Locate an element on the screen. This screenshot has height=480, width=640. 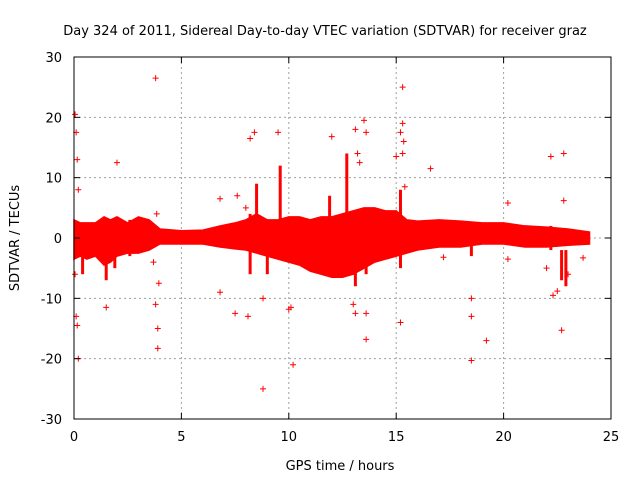
y-tick-label: 30 is located at coordinates (53, 58).